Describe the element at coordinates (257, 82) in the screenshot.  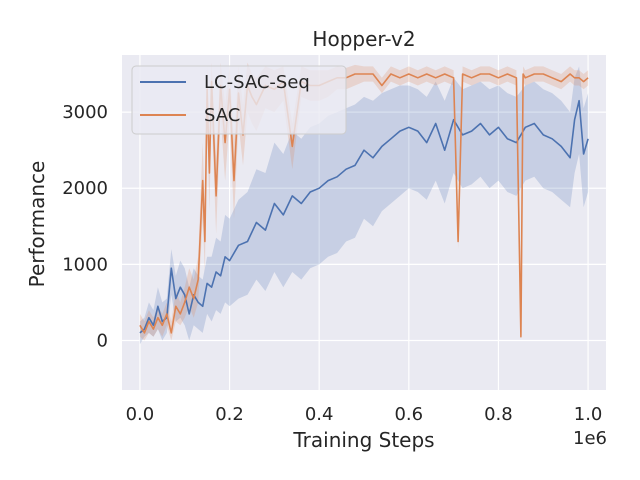
I see `legend-label-lc-sac-seq: LC-SAC-Seq` at that location.